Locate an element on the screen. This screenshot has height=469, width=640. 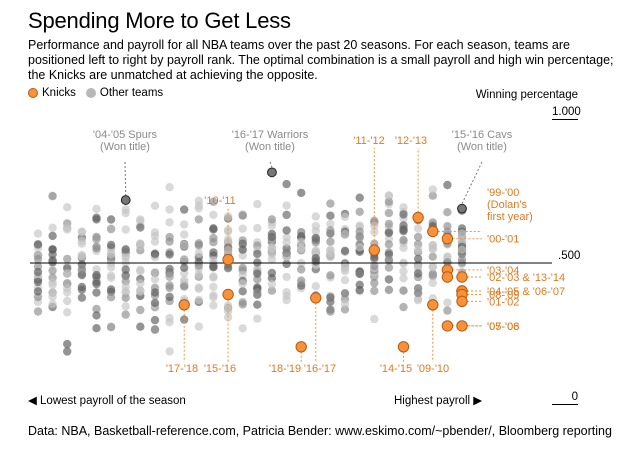
knicks-season-label: '15-'16 is located at coordinates (220, 369).